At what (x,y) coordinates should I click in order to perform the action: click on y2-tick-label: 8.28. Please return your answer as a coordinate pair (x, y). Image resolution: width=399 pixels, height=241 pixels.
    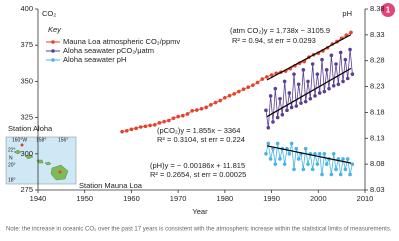
    Looking at the image, I should click on (377, 60).